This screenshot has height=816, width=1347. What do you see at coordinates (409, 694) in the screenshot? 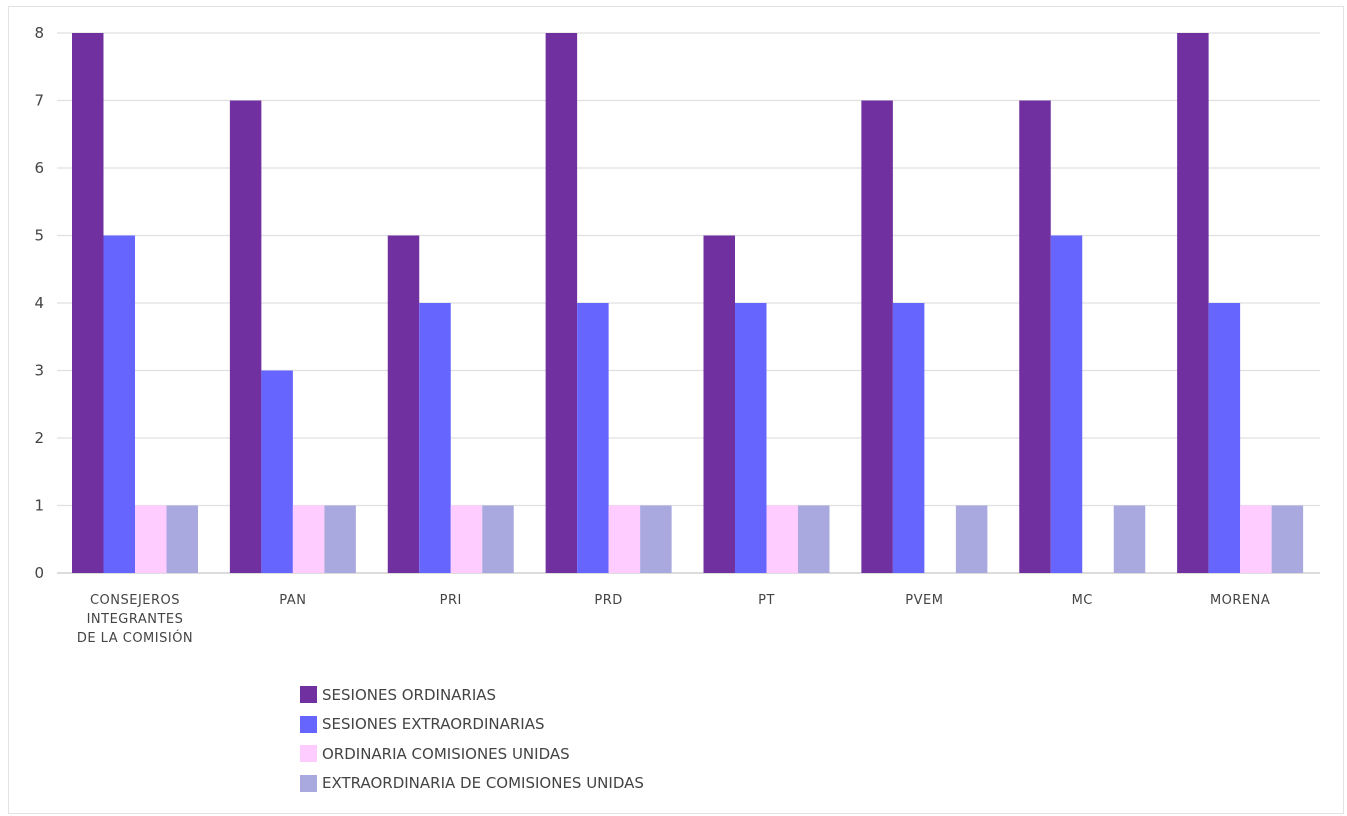
I see `legend-label: SESIONES ORDINARIAS` at bounding box center [409, 694].